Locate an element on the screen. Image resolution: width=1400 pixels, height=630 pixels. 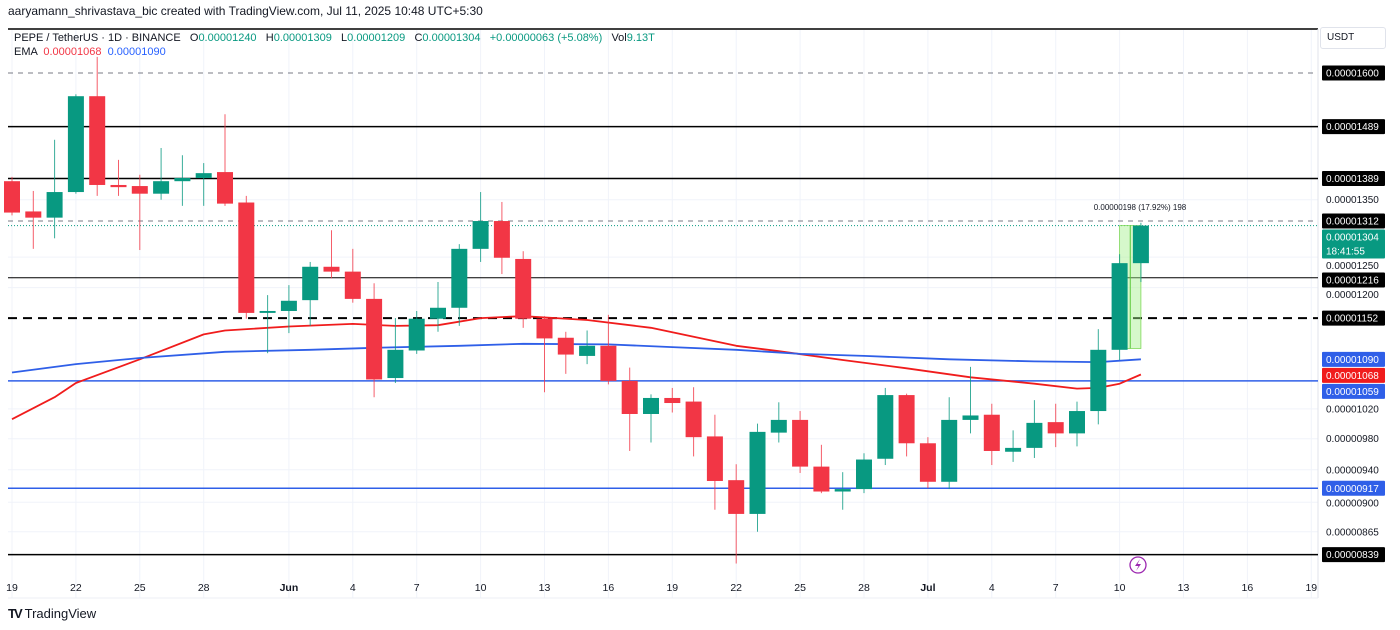
ema-row: EMA 0.00001068 0.00001090 is located at coordinates (334, 52).